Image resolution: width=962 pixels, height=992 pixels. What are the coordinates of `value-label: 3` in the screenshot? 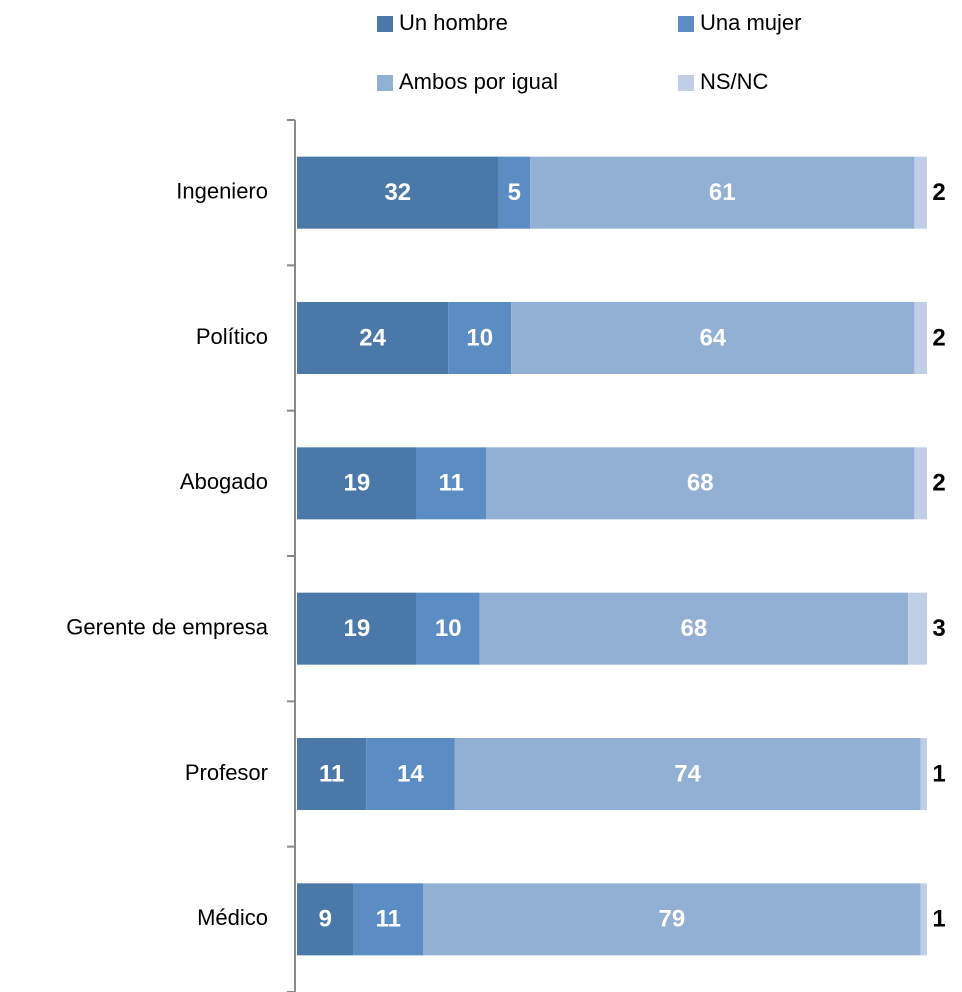 It's located at (938, 628).